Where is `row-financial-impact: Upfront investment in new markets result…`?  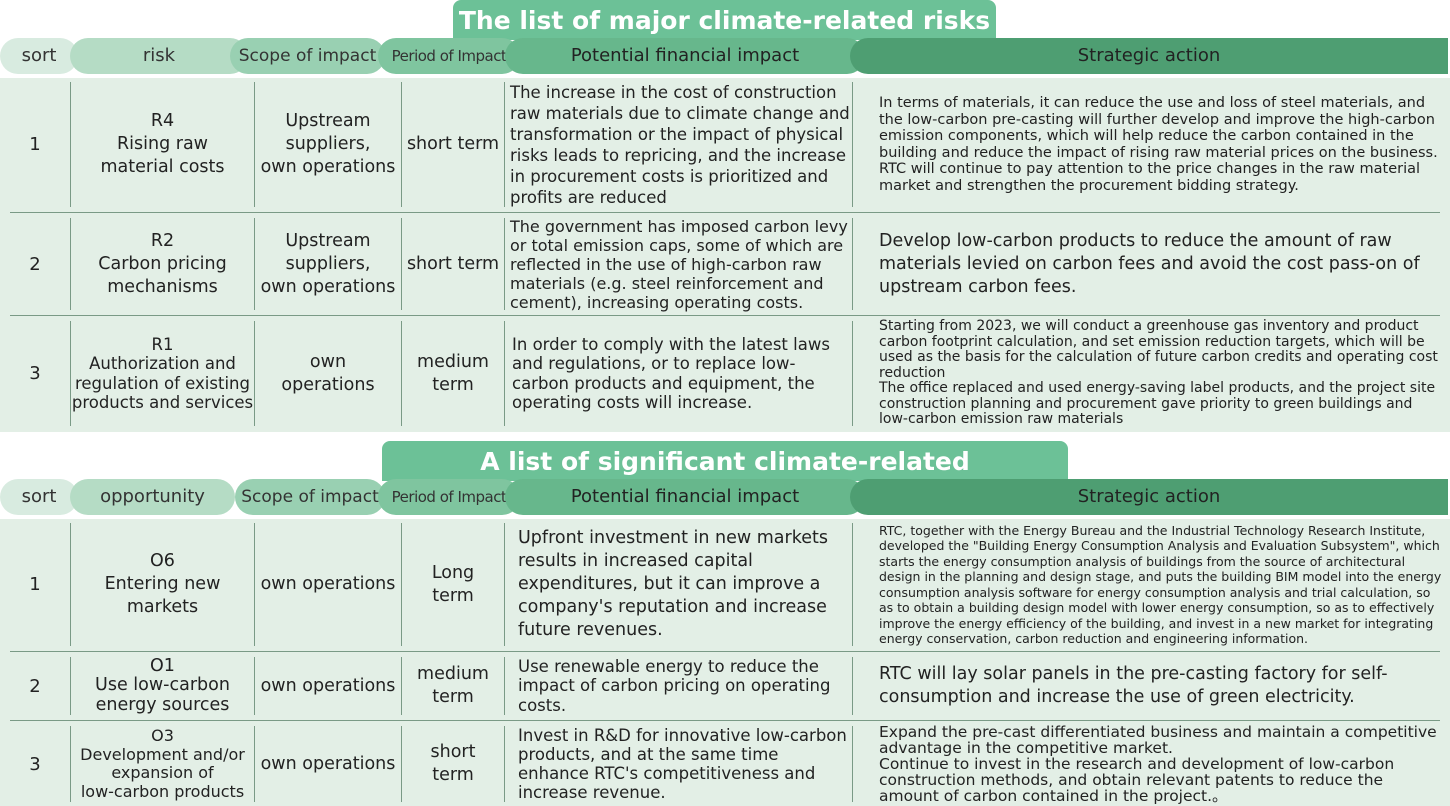
row-financial-impact: Upfront investment in new markets result… is located at coordinates (673, 584).